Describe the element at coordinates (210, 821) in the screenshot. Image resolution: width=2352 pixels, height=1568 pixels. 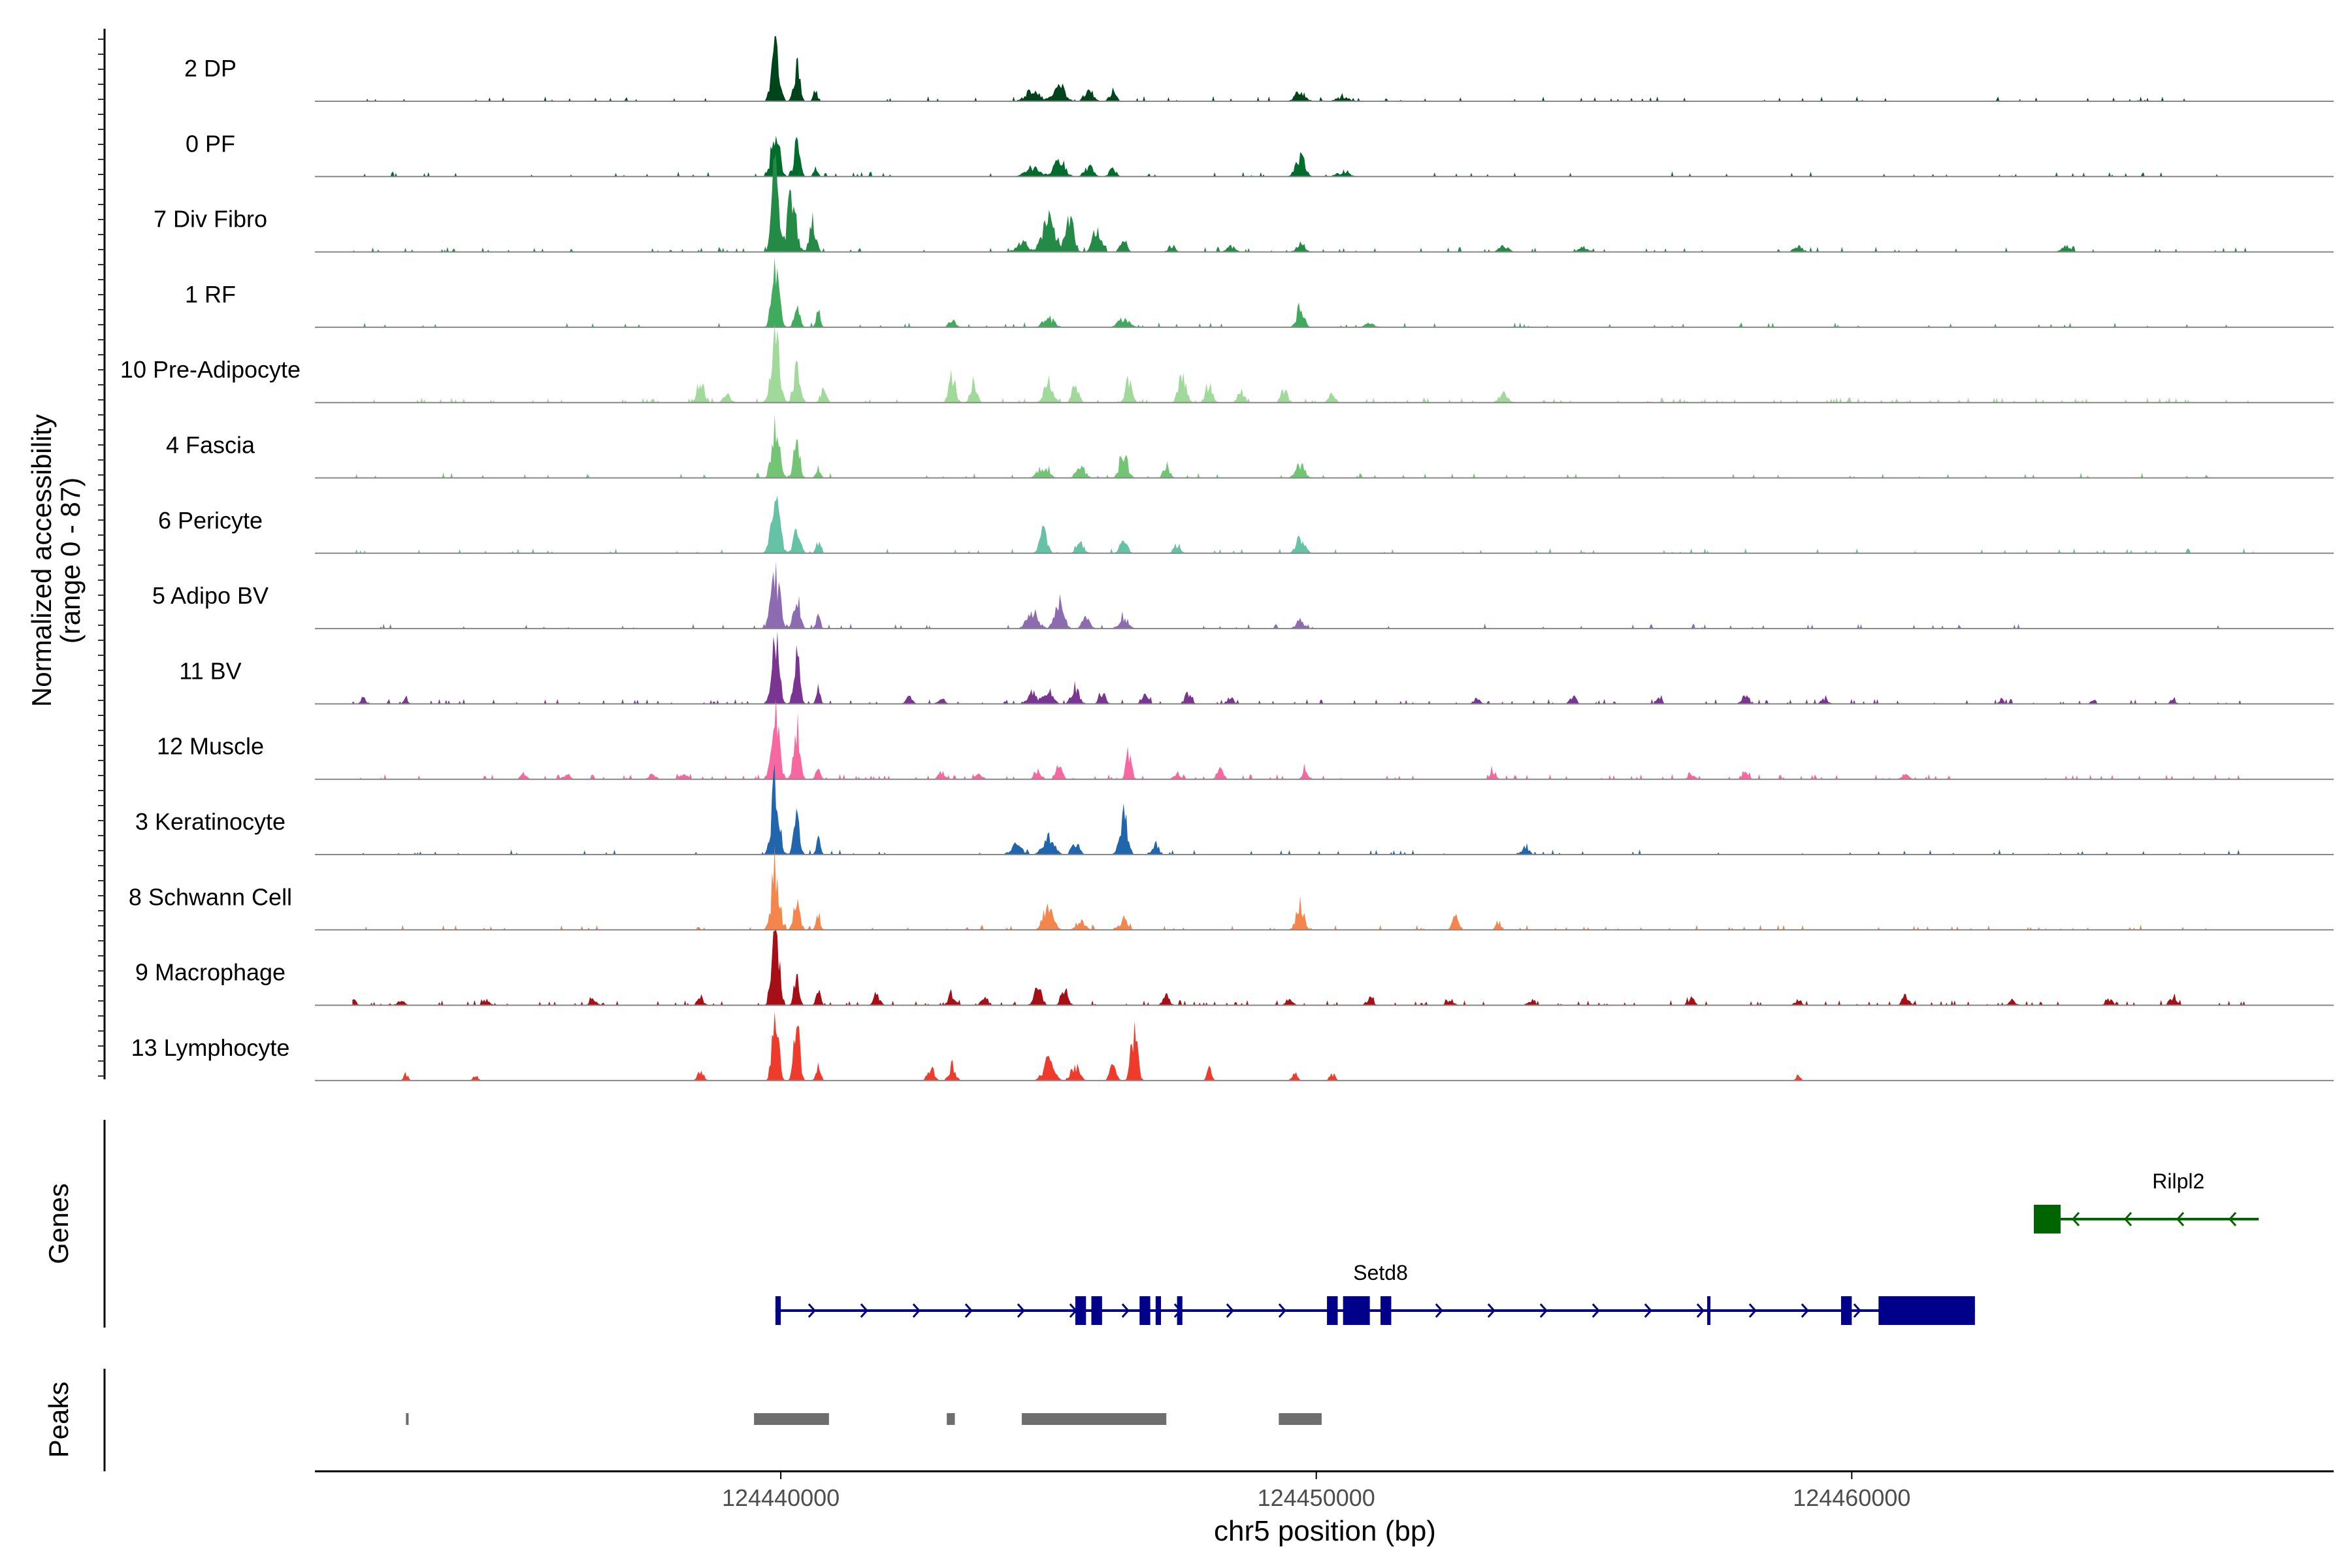
I see `track-label: 3 Keratinocyte` at that location.